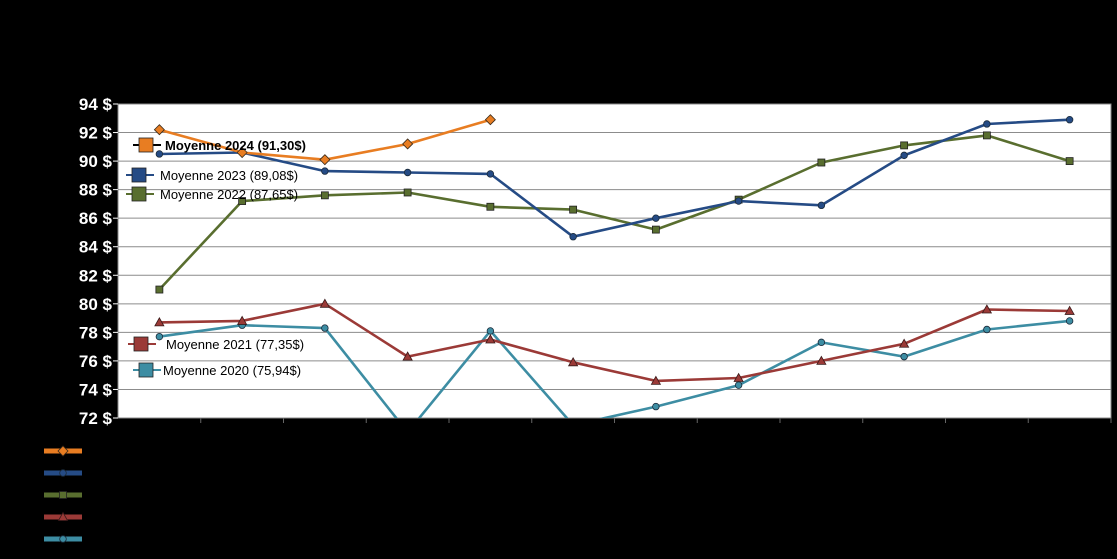 The width and height of the screenshot is (1117, 559). Describe the element at coordinates (96, 247) in the screenshot. I see `y-tick-label: 84 $` at that location.